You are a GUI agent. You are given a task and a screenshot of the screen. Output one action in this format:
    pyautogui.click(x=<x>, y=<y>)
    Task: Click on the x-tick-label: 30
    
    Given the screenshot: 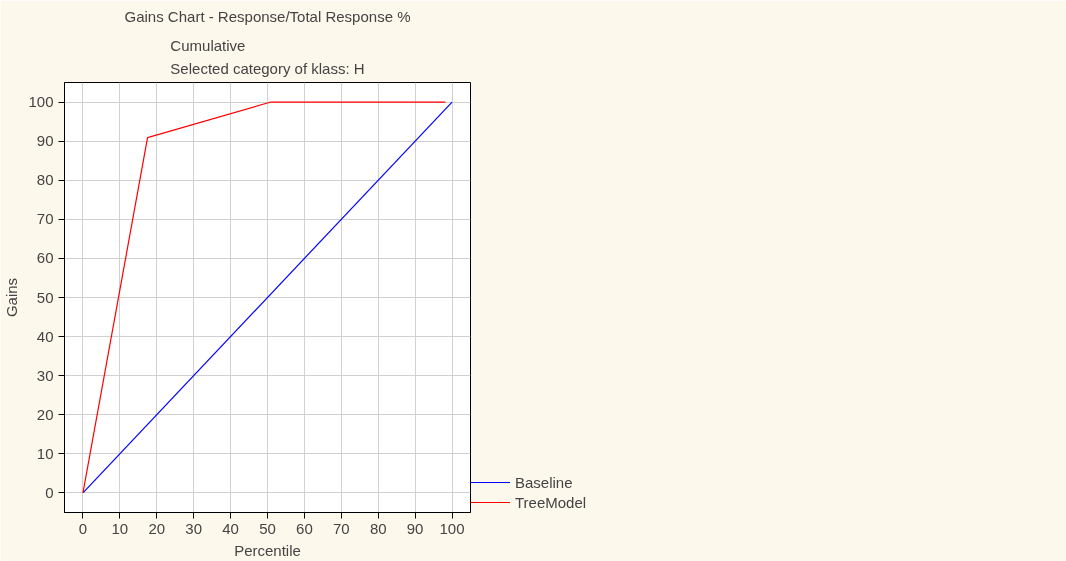 What is the action you would take?
    pyautogui.click(x=194, y=528)
    